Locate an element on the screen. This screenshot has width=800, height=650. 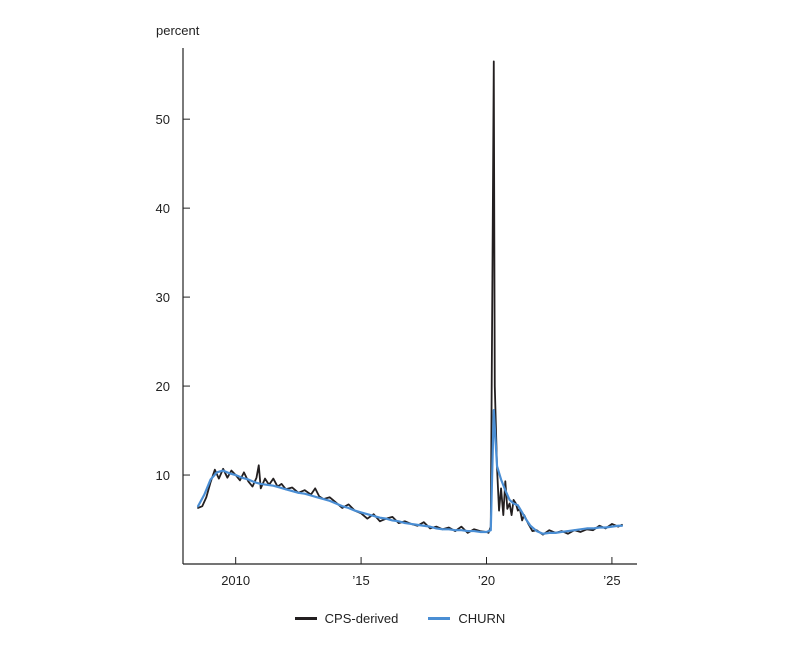
y-tick-label-50: 50 is located at coordinates (163, 119).